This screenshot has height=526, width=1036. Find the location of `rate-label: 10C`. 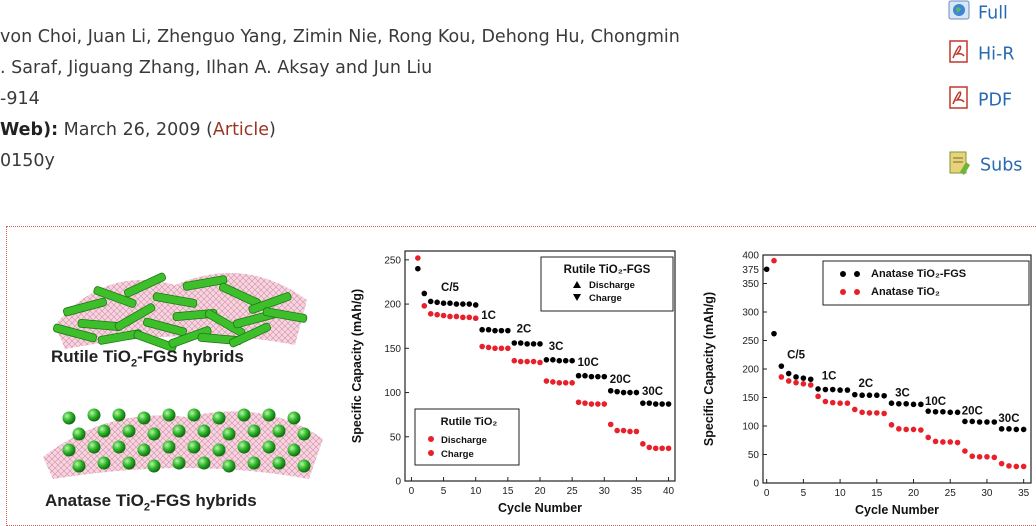

rate-label: 10C is located at coordinates (935, 402).